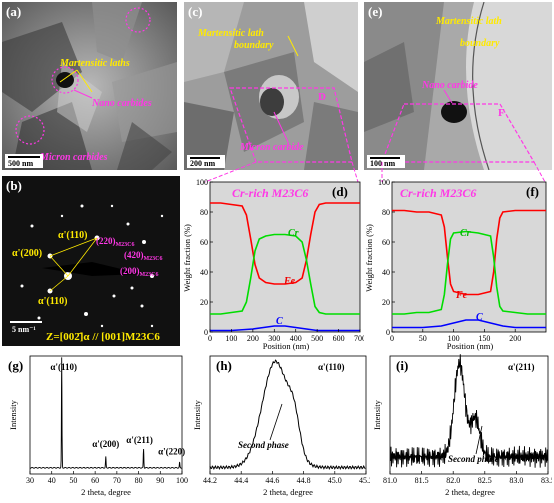 This screenshot has width=554, height=503. Describe the element at coordinates (340, 191) in the screenshot. I see `panel-label-d: (d)` at that location.